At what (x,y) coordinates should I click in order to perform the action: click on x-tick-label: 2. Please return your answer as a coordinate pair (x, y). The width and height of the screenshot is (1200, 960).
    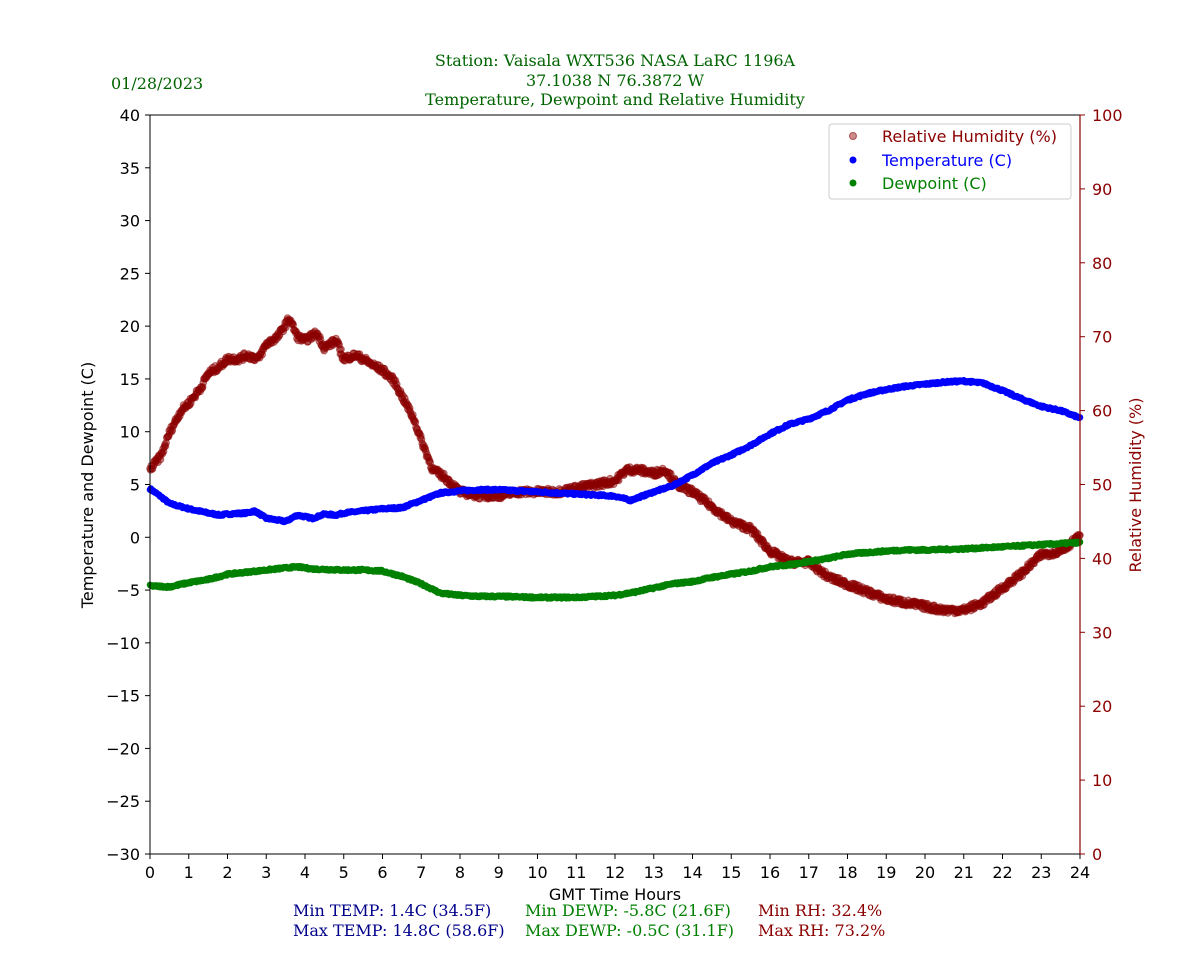
    Looking at the image, I should click on (227, 872).